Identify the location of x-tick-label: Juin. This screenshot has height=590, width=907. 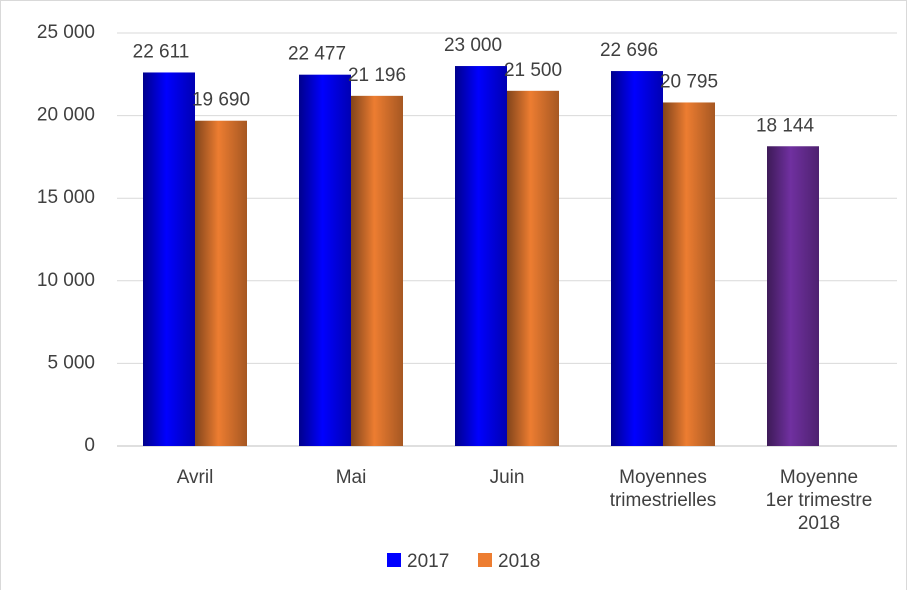
(507, 477).